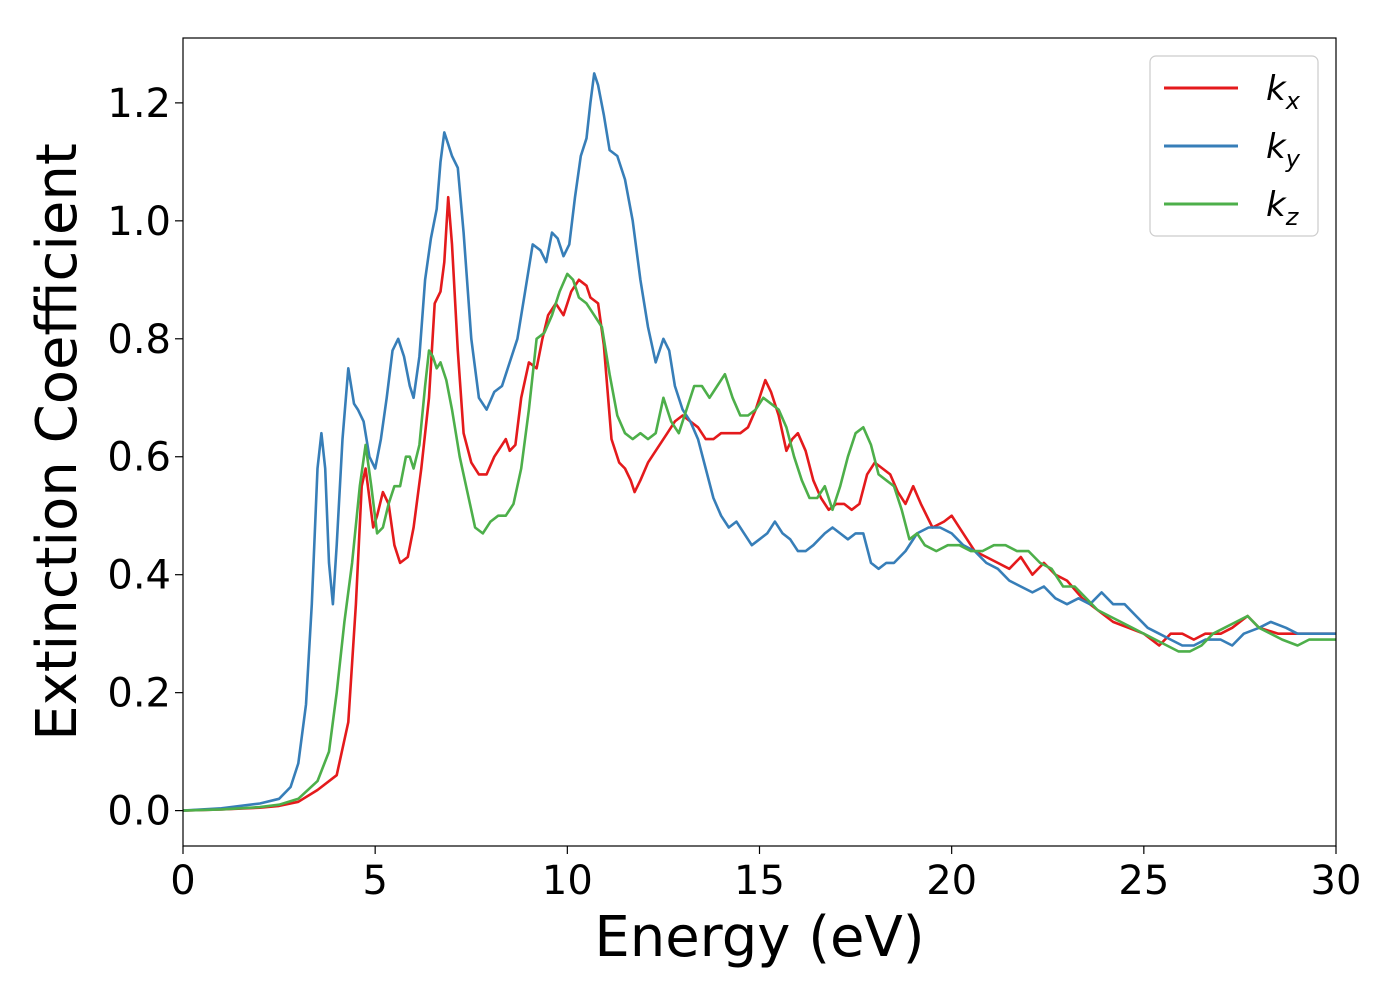 The image size is (1400, 1000). Describe the element at coordinates (759, 937) in the screenshot. I see `x-axis-label: Energy (eV)` at that location.